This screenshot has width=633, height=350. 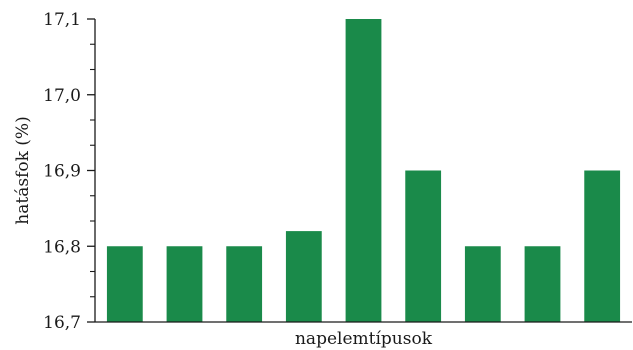 What do you see at coordinates (23, 170) in the screenshot?
I see `y-axis-title: hatásfok (%)` at bounding box center [23, 170].